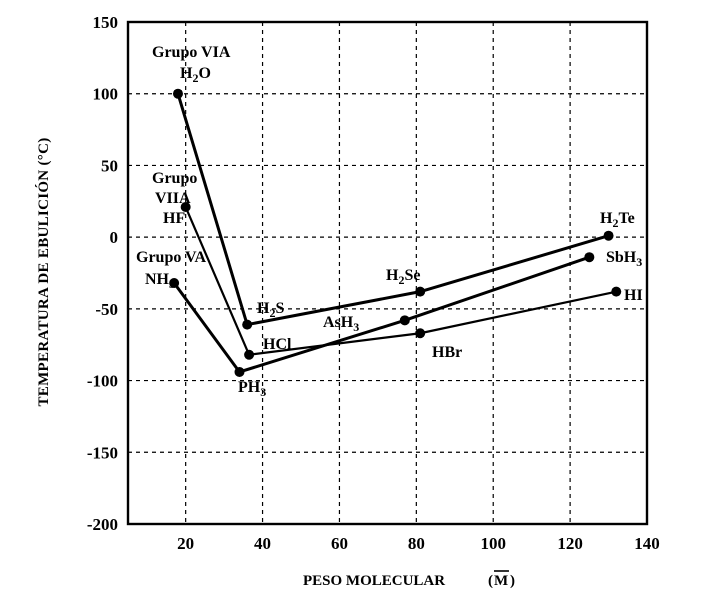 Image resolution: width=719 pixels, height=607 pixels. I want to click on x-tick-label: 120, so click(570, 543).